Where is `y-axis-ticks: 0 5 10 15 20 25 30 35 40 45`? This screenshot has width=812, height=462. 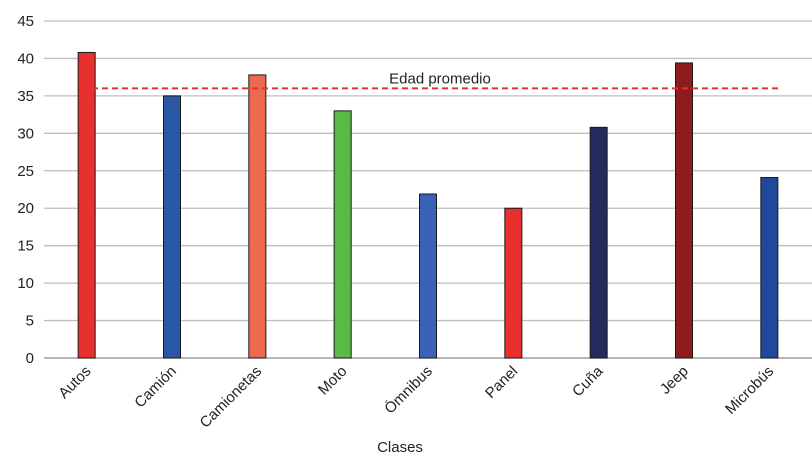
y-axis-ticks: 0 5 10 15 20 25 30 35 40 45 is located at coordinates (25, 190).